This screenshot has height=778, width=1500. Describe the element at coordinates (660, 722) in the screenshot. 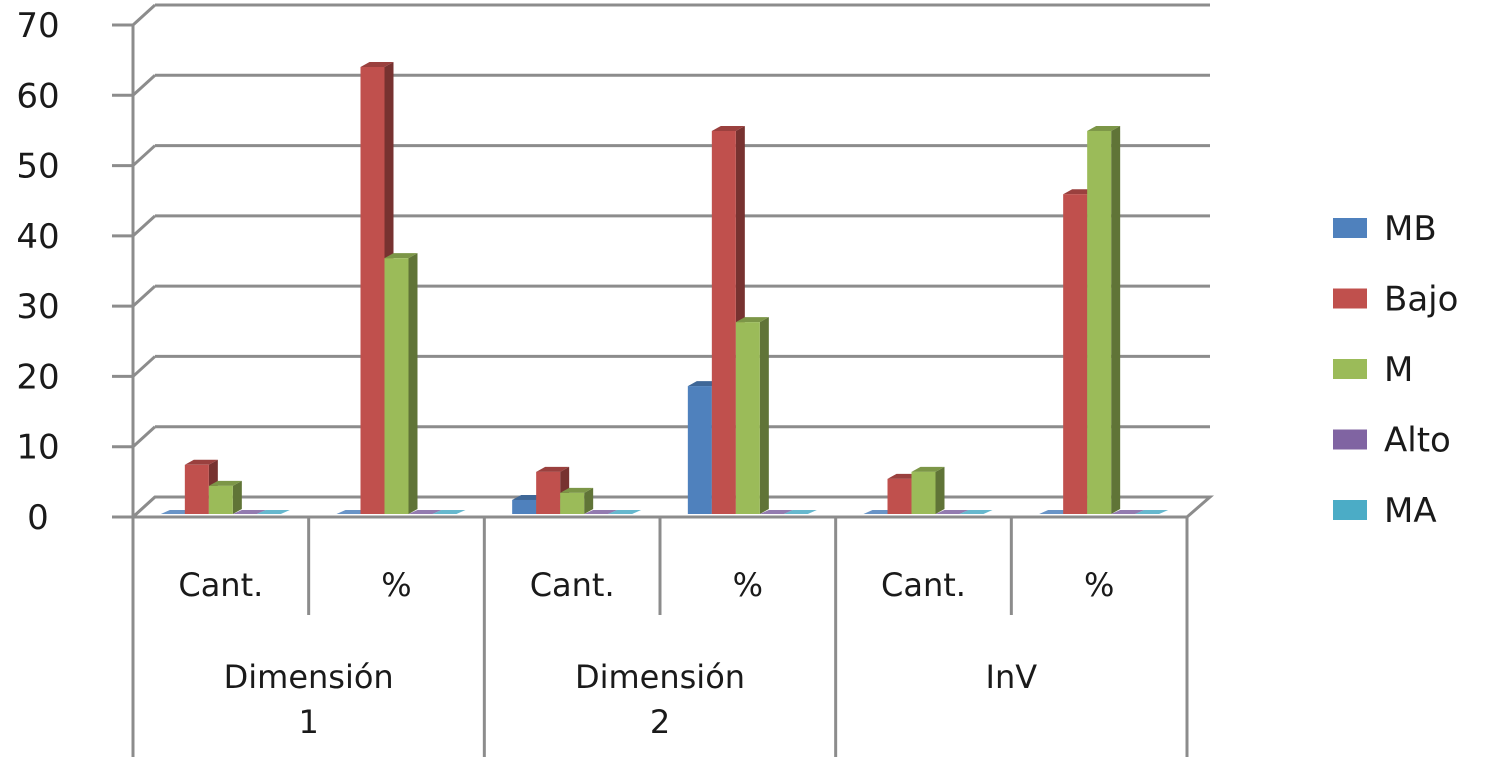

I see `x-group-label-line2: 2` at that location.